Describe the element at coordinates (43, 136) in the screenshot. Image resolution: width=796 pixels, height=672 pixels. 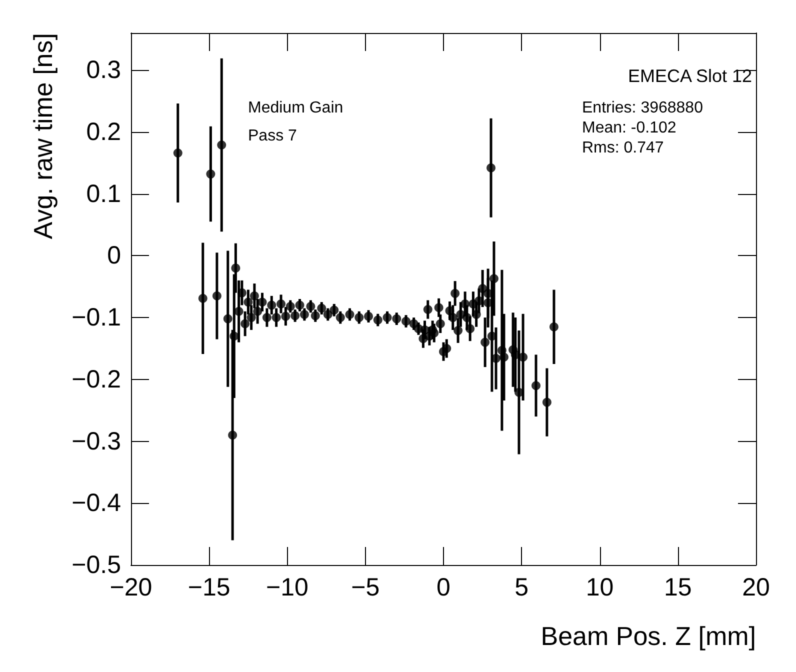
I see `y-axis-title: Avg. raw time [ns]` at that location.